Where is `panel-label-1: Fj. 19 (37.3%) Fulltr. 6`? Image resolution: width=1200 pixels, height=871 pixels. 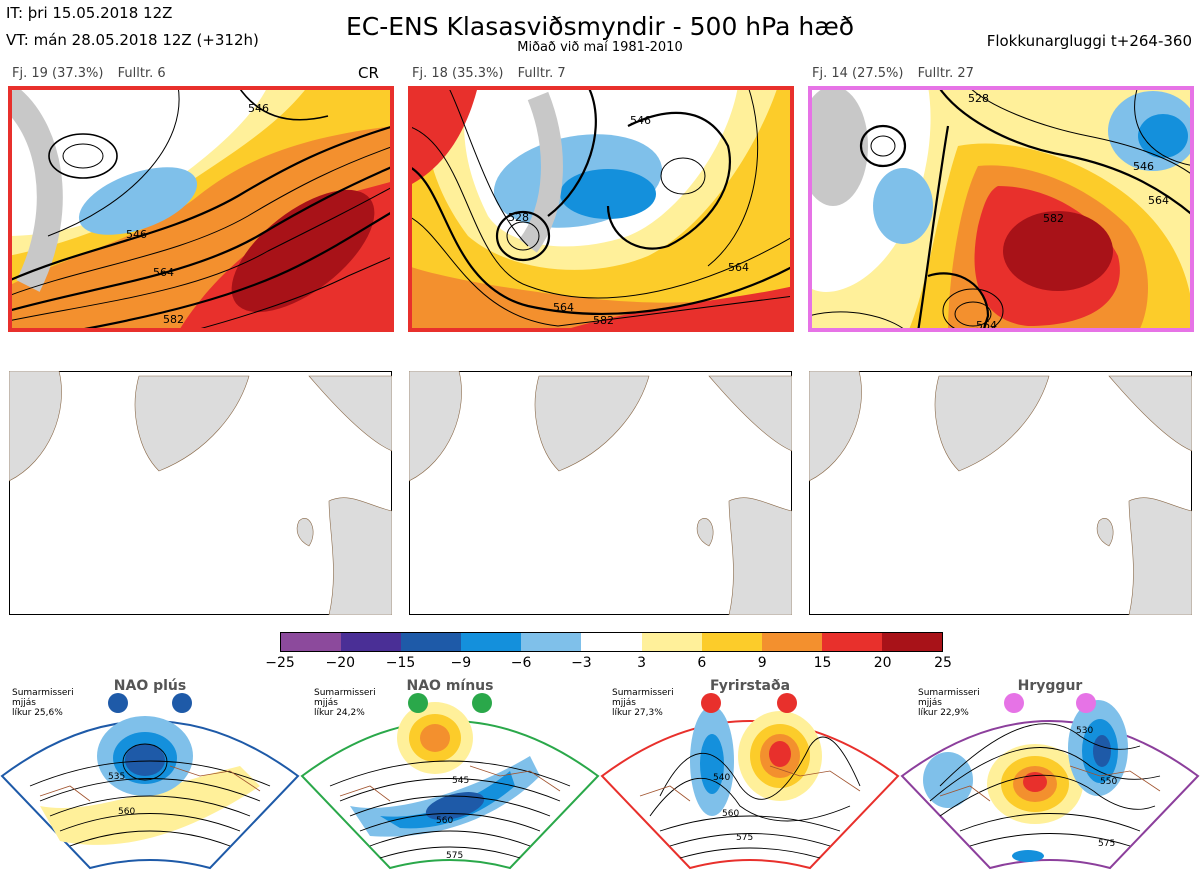
panel-label-1: Fj. 19 (37.3%) Fulltr. 6 is located at coordinates (94, 73).